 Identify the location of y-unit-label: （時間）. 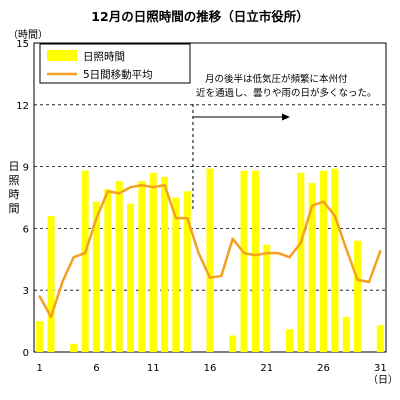
(28, 35).